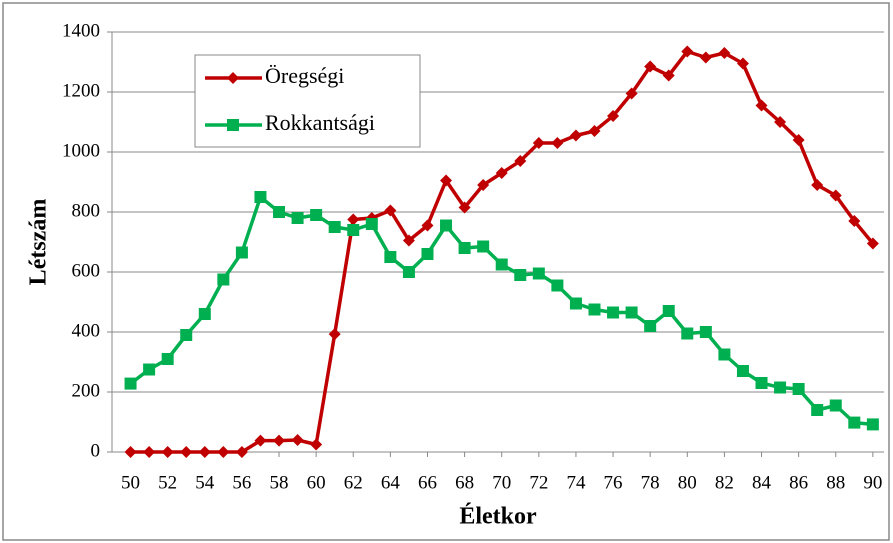 The image size is (893, 543). What do you see at coordinates (872, 482) in the screenshot?
I see `x-tick-label: 90` at bounding box center [872, 482].